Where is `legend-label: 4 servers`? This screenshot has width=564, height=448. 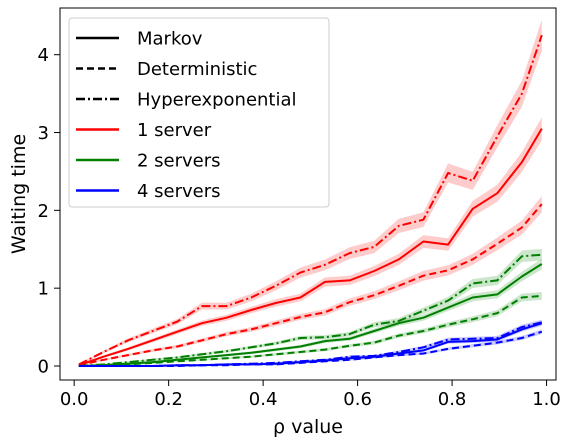 legend-label: 4 servers is located at coordinates (179, 191).